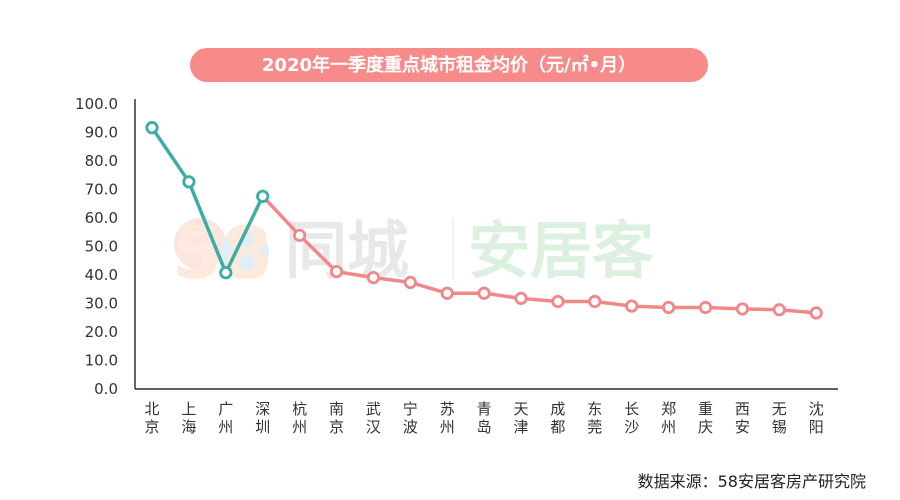  What do you see at coordinates (413, 253) in the screenshot?
I see `watermark: 58 同城 安居客` at bounding box center [413, 253].